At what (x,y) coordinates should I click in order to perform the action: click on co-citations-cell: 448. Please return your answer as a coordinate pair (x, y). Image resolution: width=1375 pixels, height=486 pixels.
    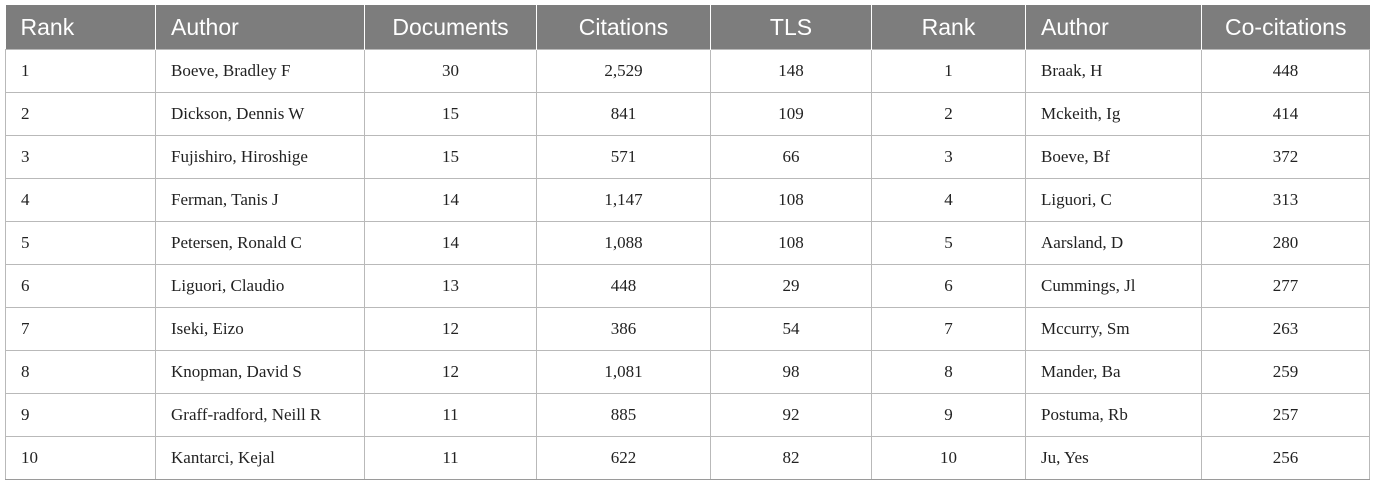
    Looking at the image, I should click on (1285, 71).